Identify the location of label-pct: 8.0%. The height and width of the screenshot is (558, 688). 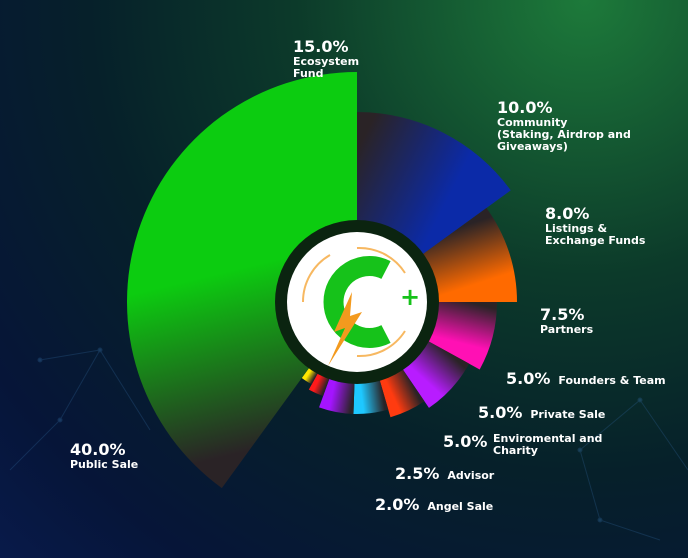
(567, 213).